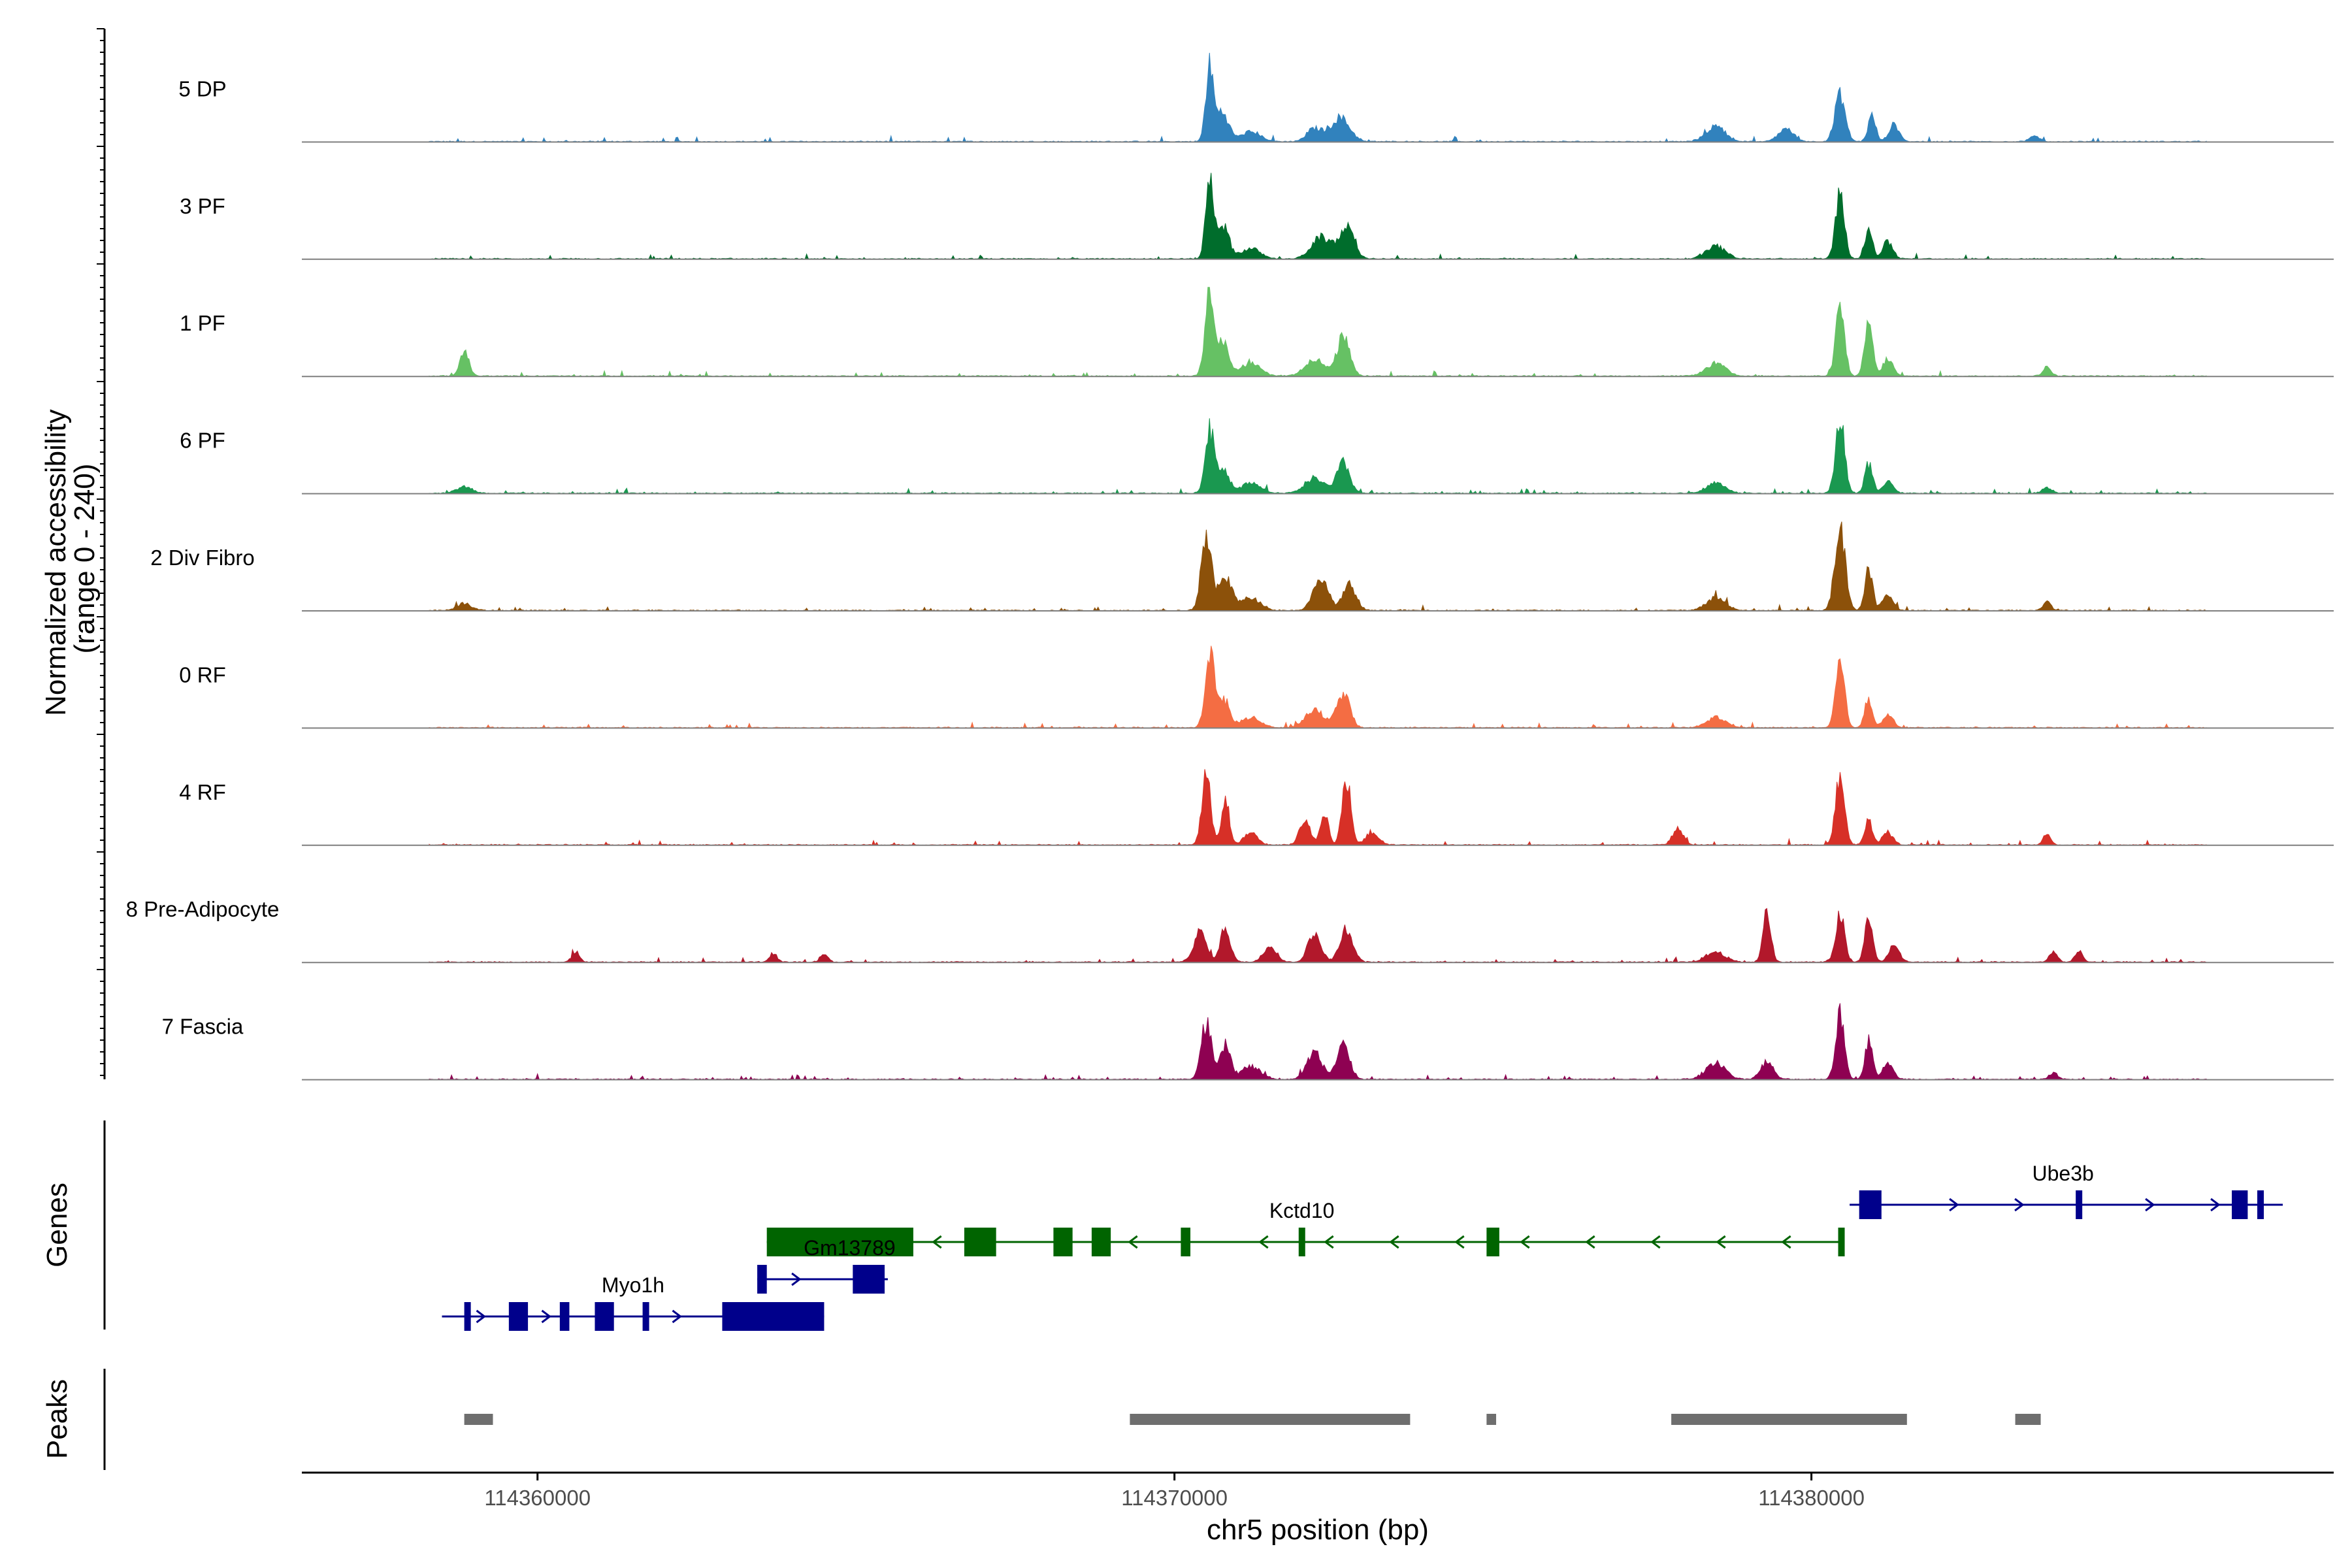 This screenshot has width=2352, height=1568. What do you see at coordinates (2066, 1190) in the screenshot?
I see `gene-model: Ube3b` at bounding box center [2066, 1190].